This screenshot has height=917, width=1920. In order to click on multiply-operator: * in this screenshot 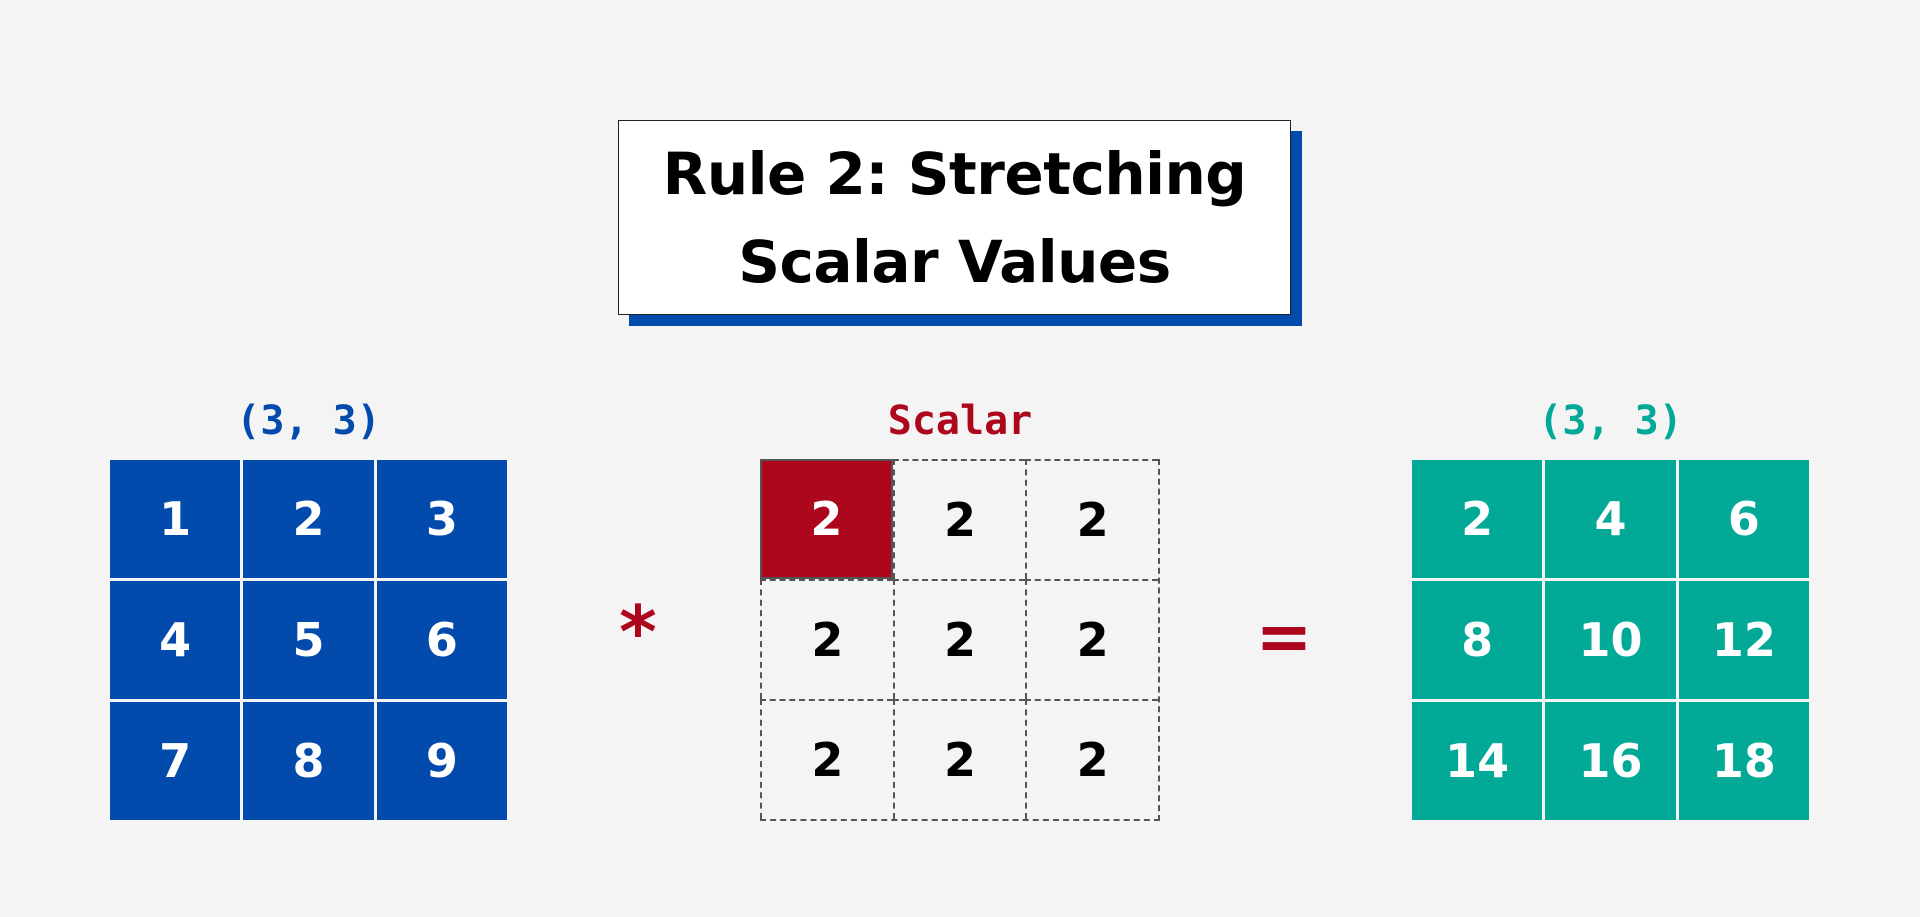, I will do `click(638, 632)`.